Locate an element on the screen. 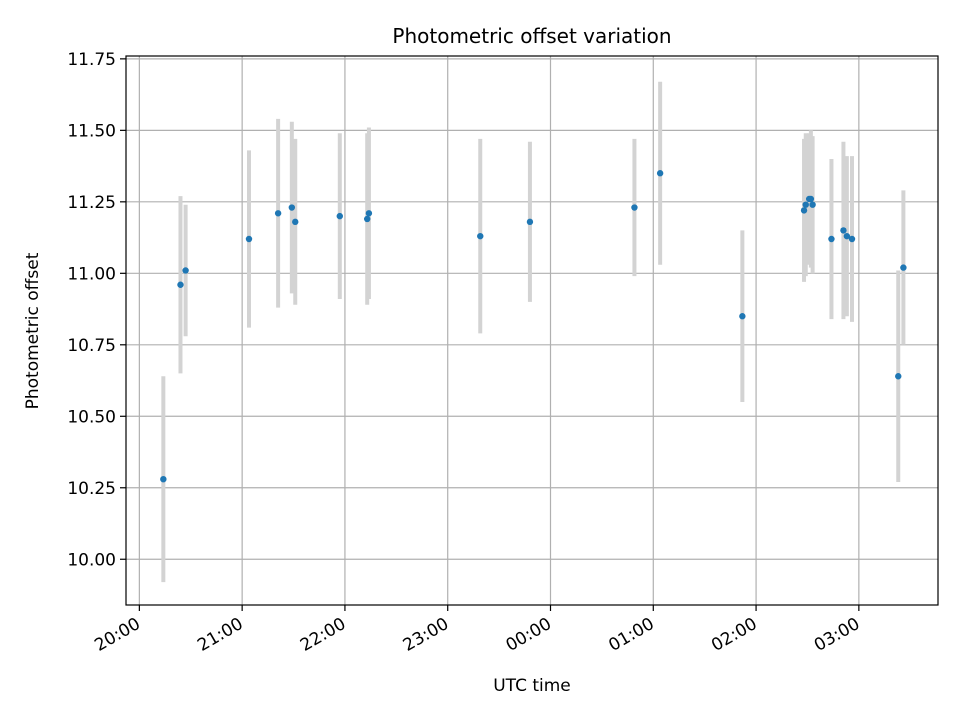 Image resolution: width=960 pixels, height=720 pixels. y-tick-label: 11.25 is located at coordinates (91, 203).